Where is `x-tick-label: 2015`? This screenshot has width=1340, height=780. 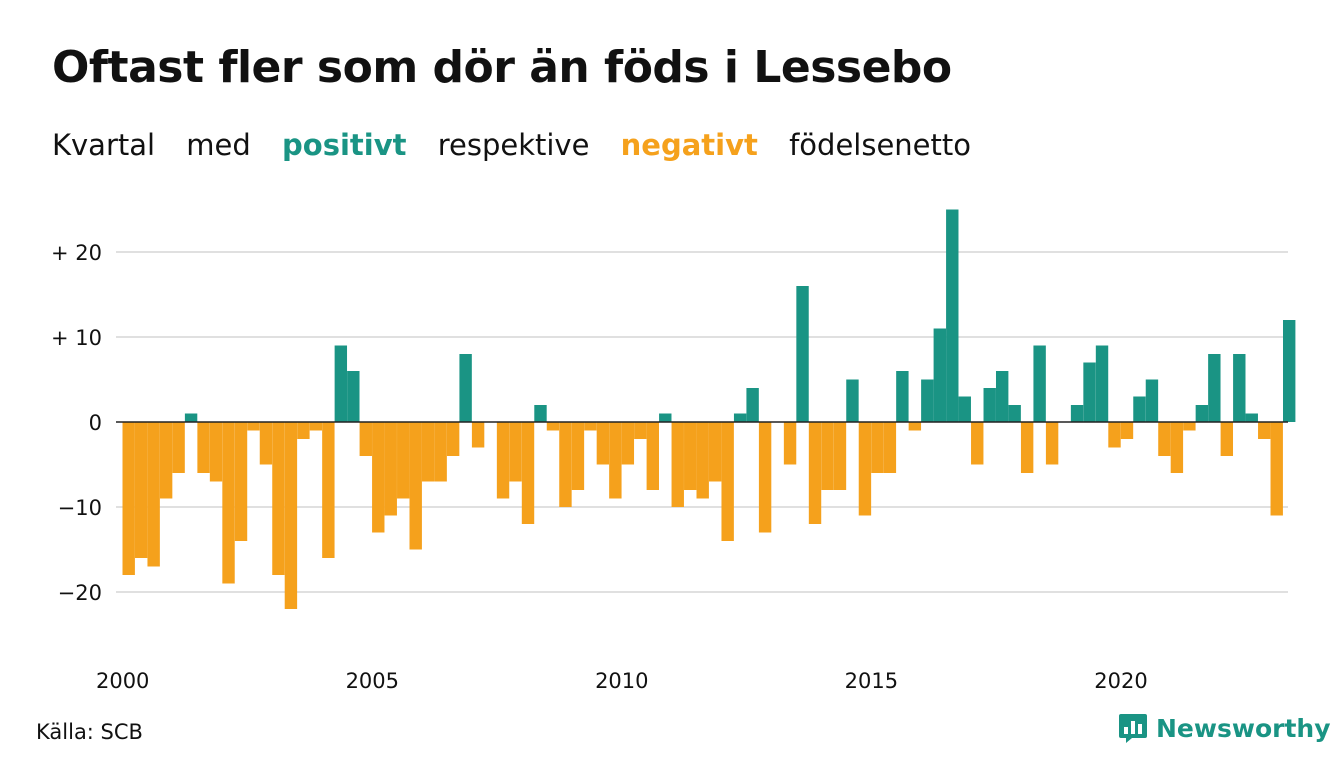
x-tick-label: 2015 is located at coordinates (871, 681).